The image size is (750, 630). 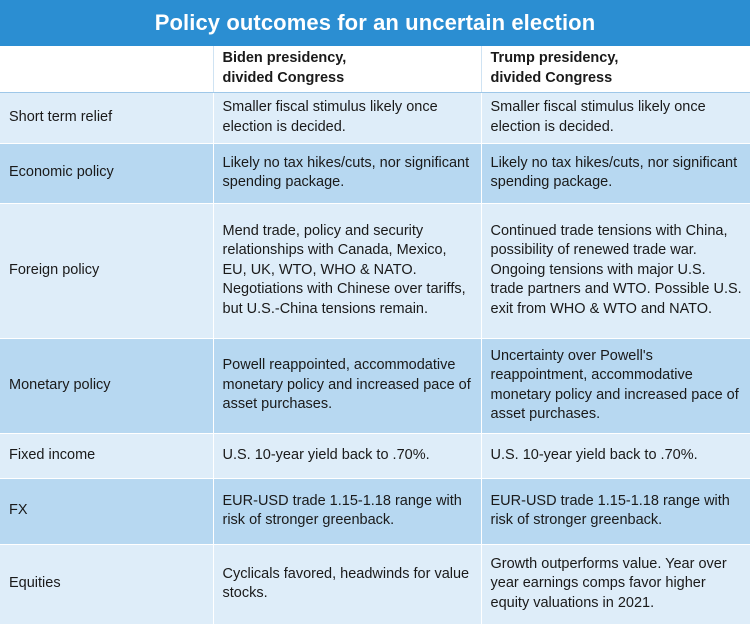 I want to click on header-trump: Trump presidency, divided Congress, so click(x=615, y=69).